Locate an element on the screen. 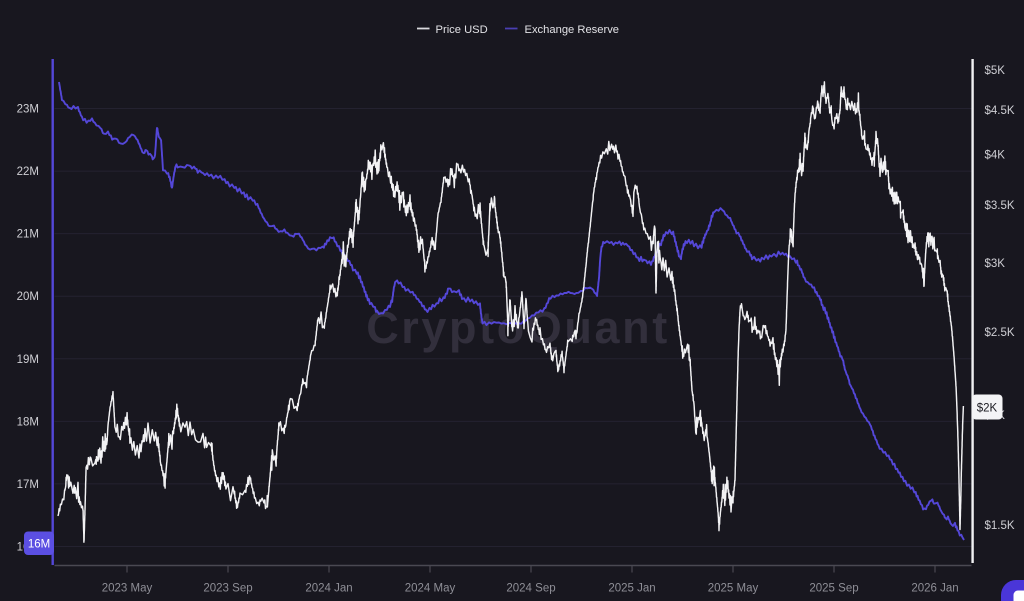 The width and height of the screenshot is (1024, 601). svg-text: 2026 Jan is located at coordinates (934, 589).